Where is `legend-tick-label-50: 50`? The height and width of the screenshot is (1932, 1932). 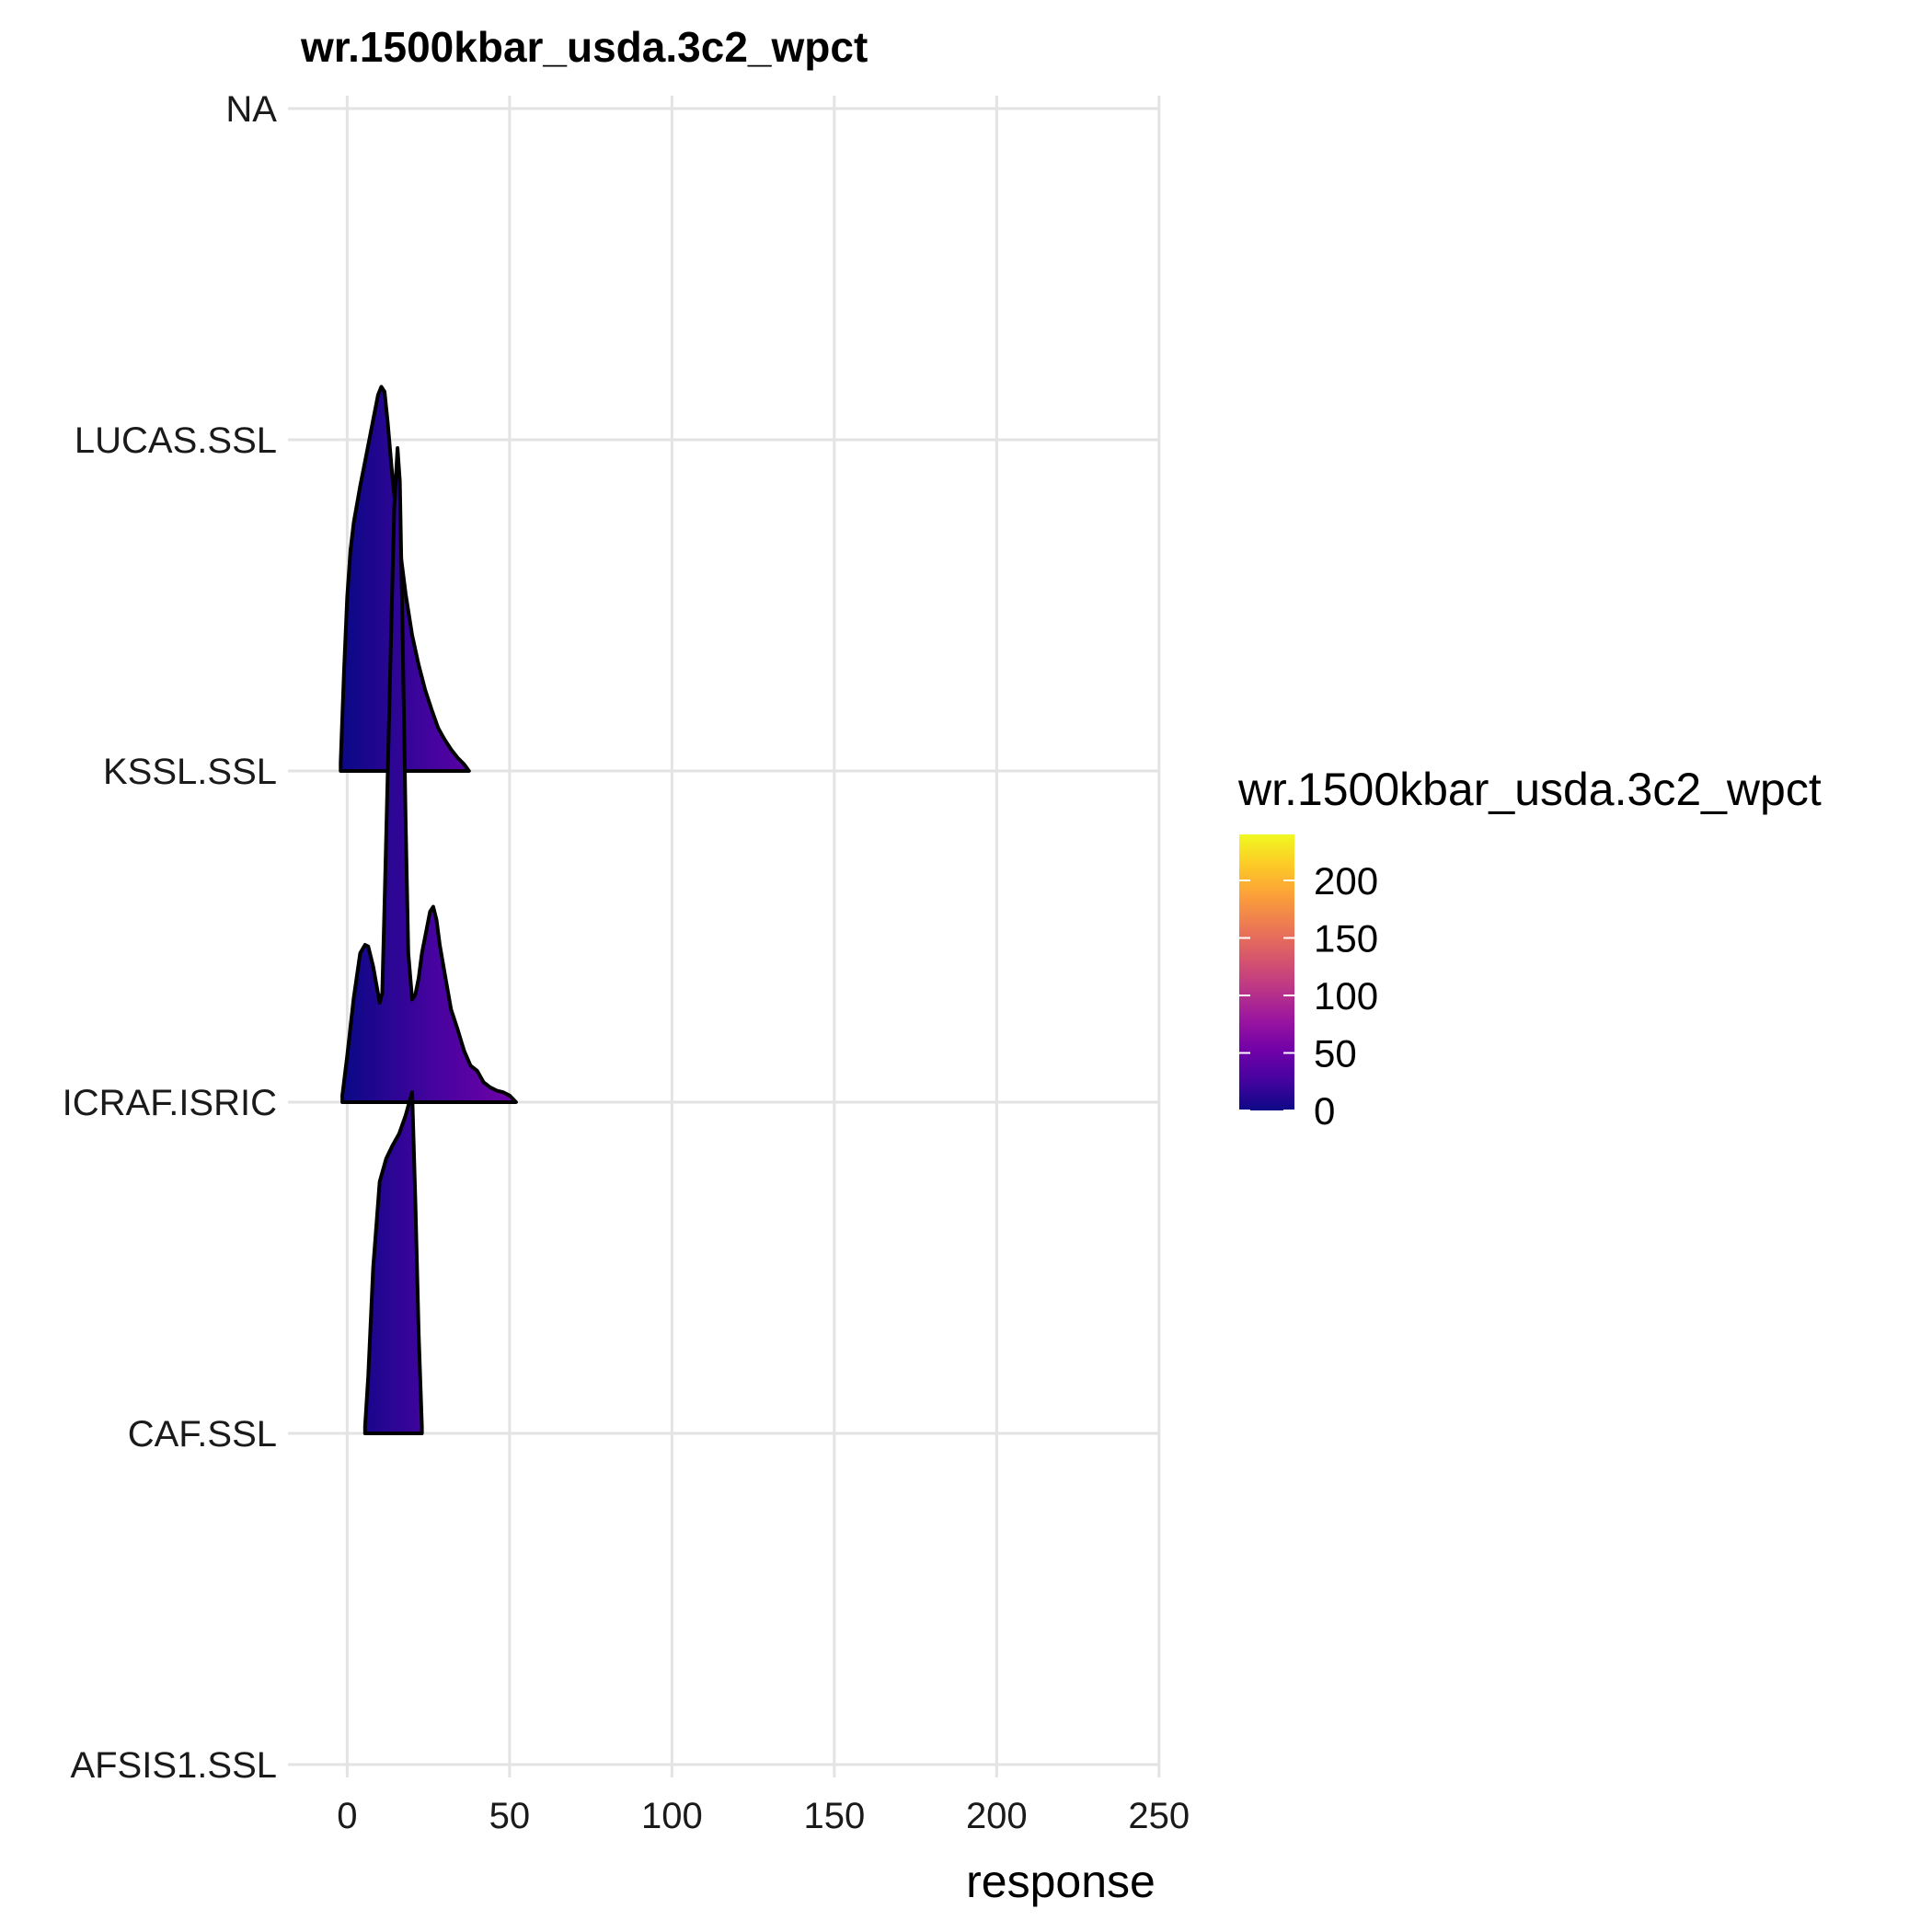
legend-tick-label-50: 50 is located at coordinates (1335, 1053).